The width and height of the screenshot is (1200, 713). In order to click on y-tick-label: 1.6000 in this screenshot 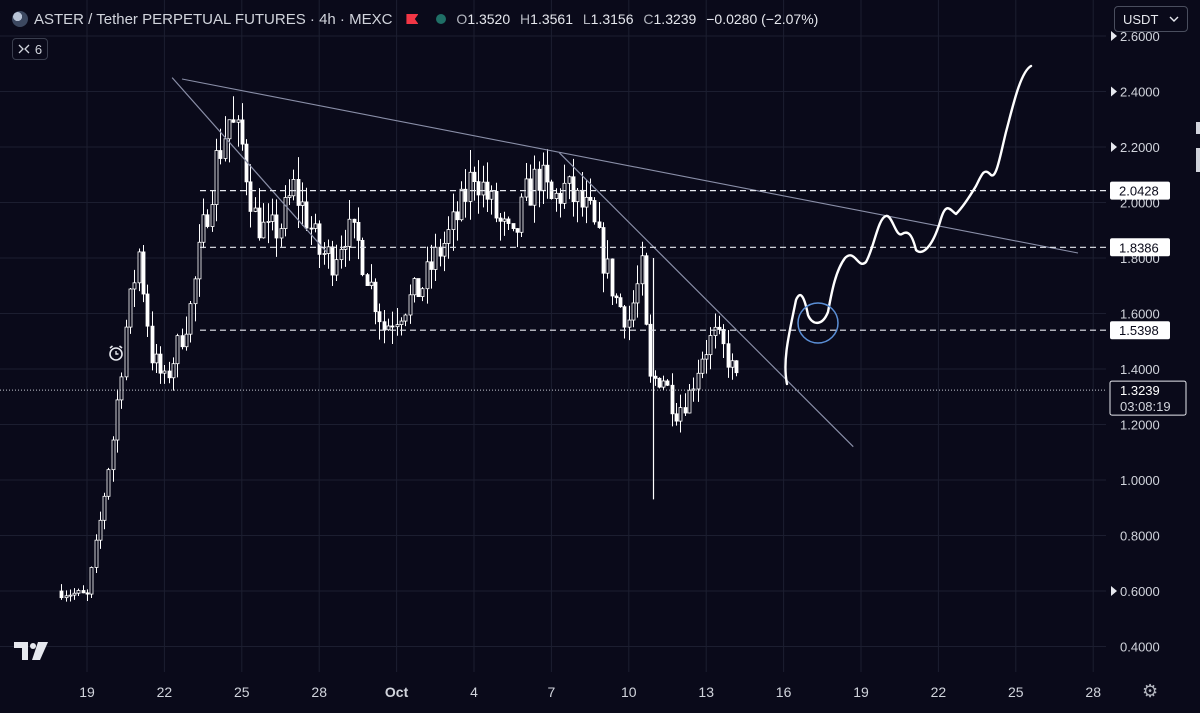, I will do `click(1140, 314)`.